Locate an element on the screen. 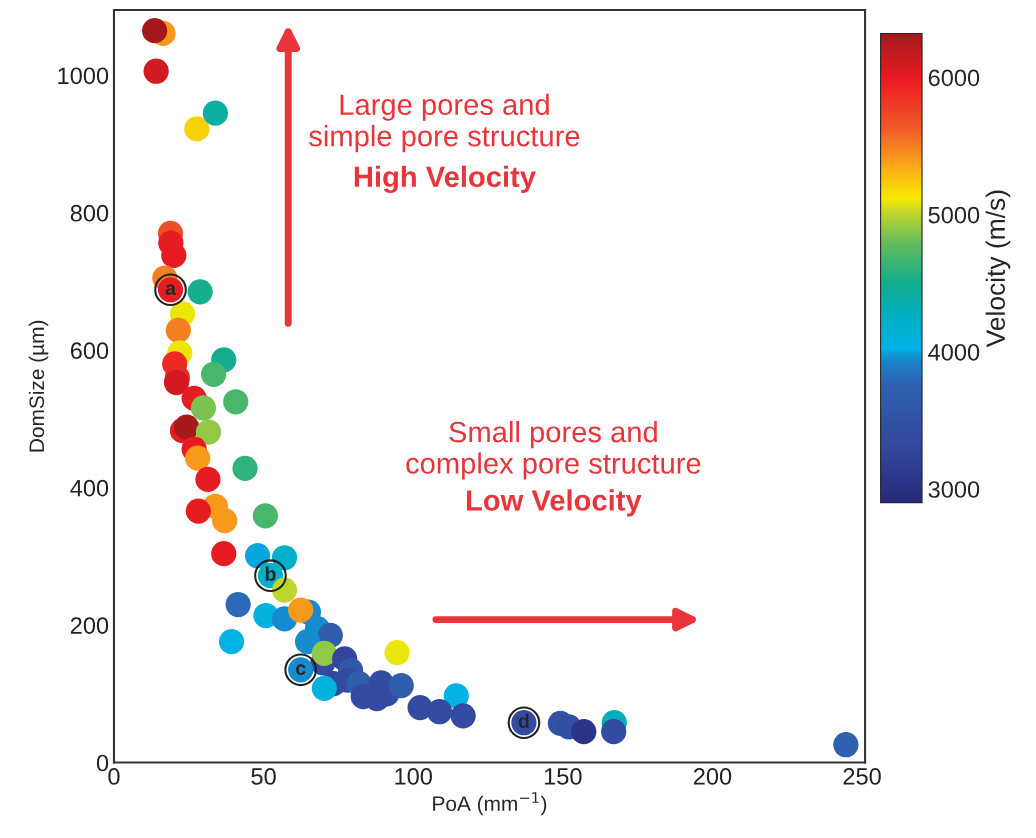  annotation: Large pores and simple pore structure is located at coordinates (444, 123).